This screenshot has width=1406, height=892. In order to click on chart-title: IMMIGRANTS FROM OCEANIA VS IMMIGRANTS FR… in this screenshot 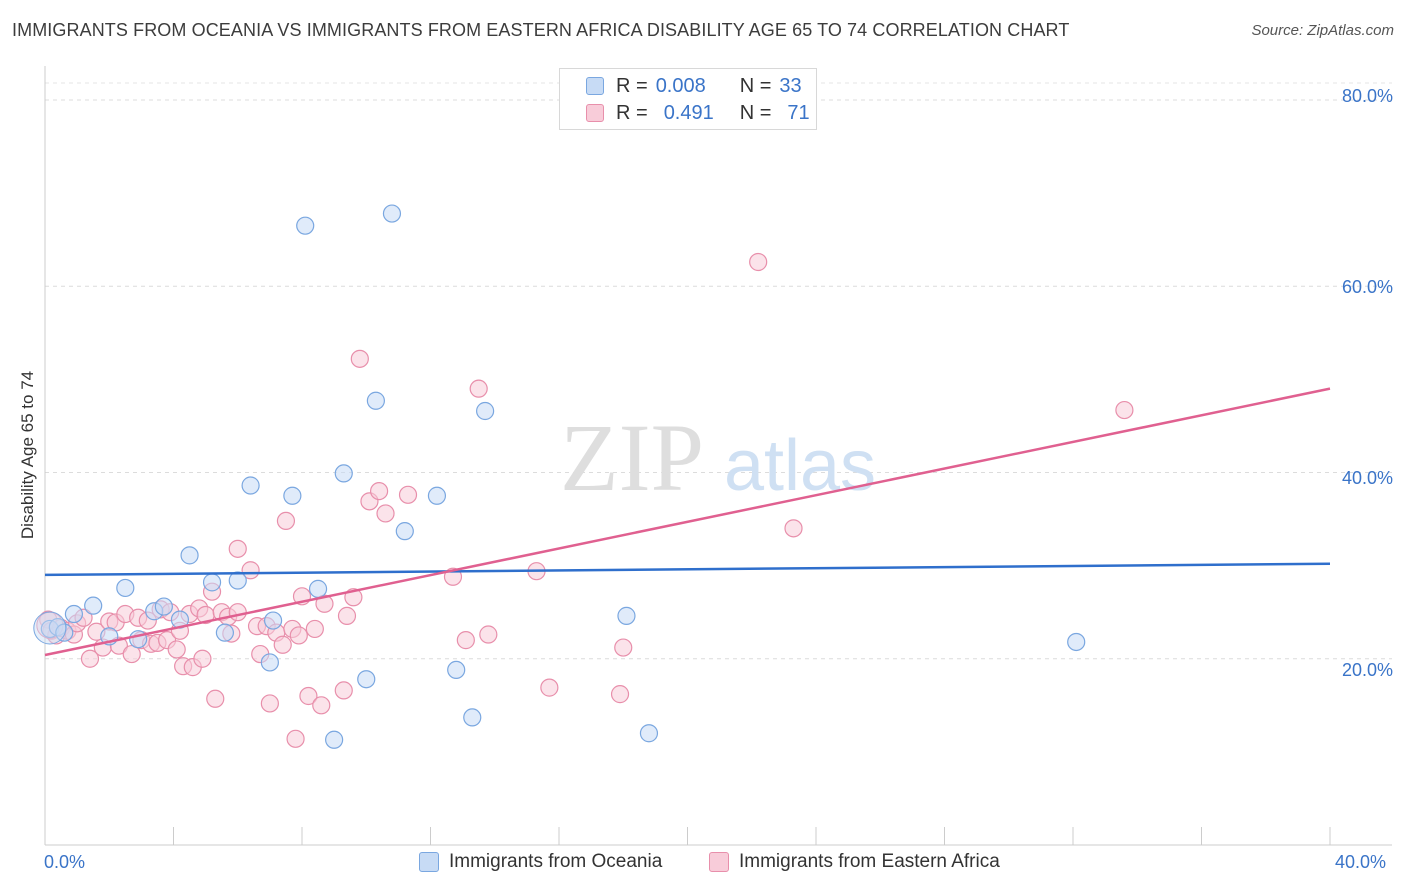, I will do `click(541, 30)`.